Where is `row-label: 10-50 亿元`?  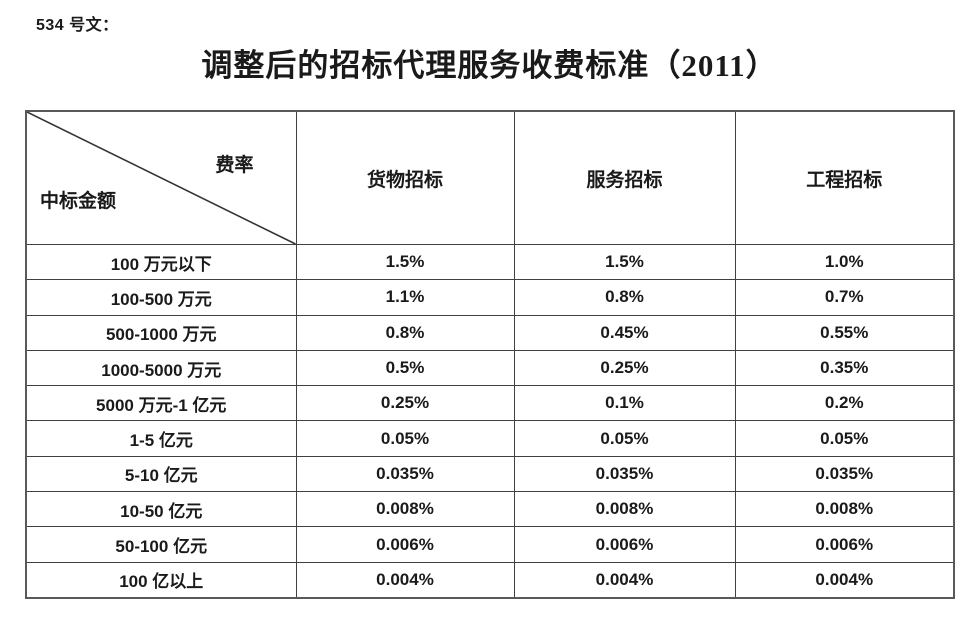 row-label: 10-50 亿元 is located at coordinates (161, 509).